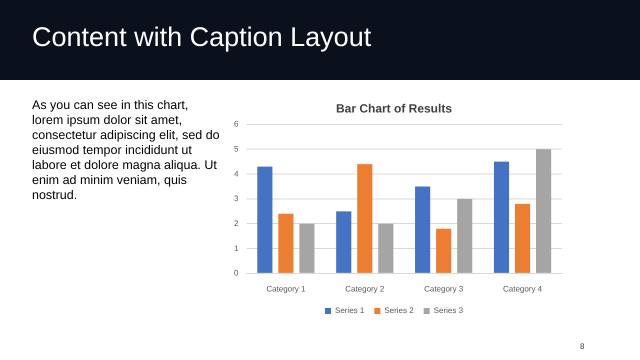  Describe the element at coordinates (236, 248) in the screenshot. I see `y-tick-label: 1` at that location.